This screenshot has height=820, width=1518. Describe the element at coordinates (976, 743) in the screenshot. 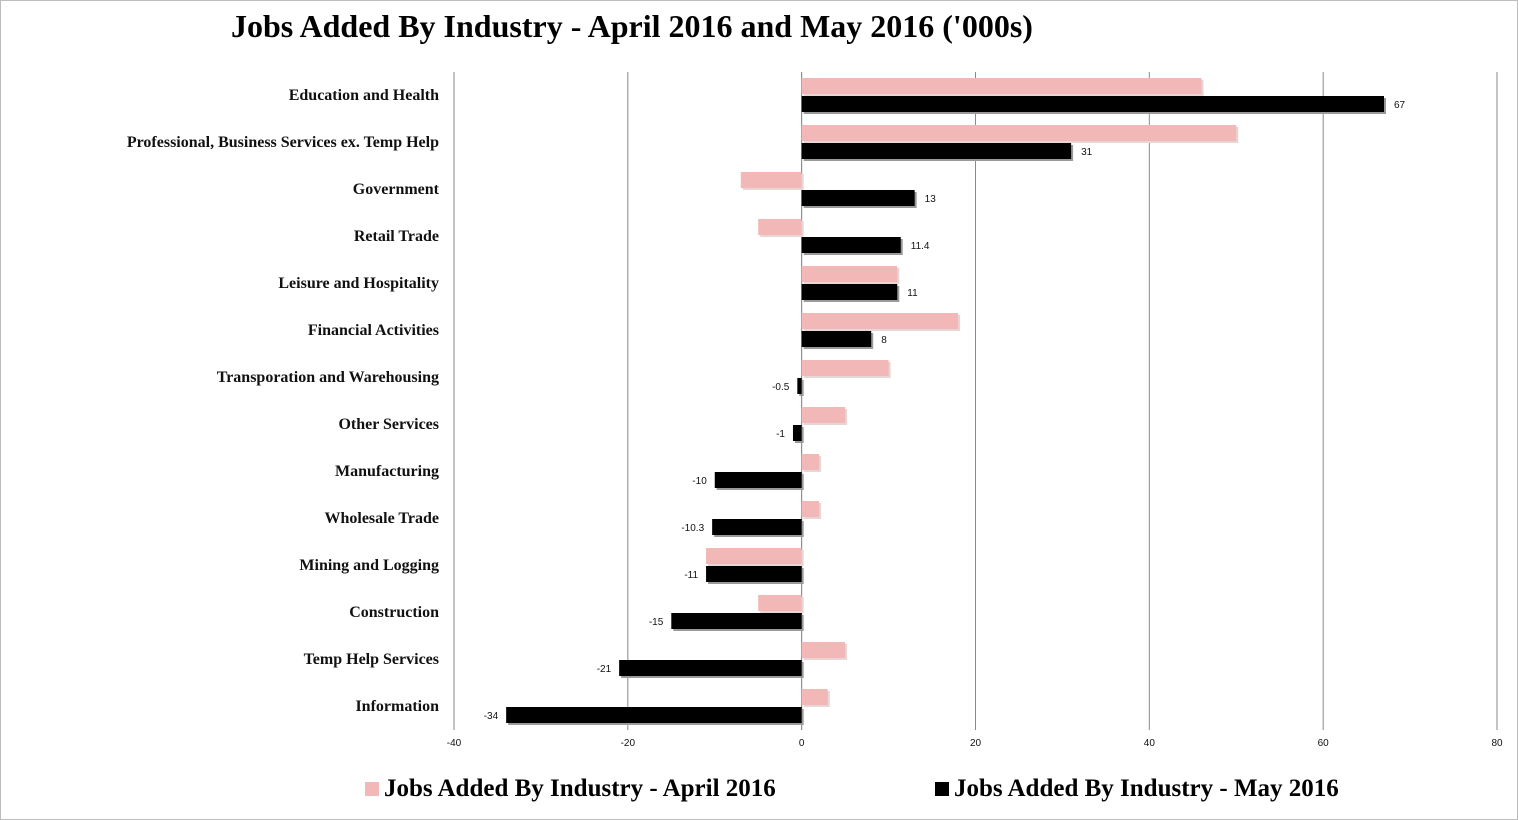

I see `x-tick-label-3: 20` at that location.